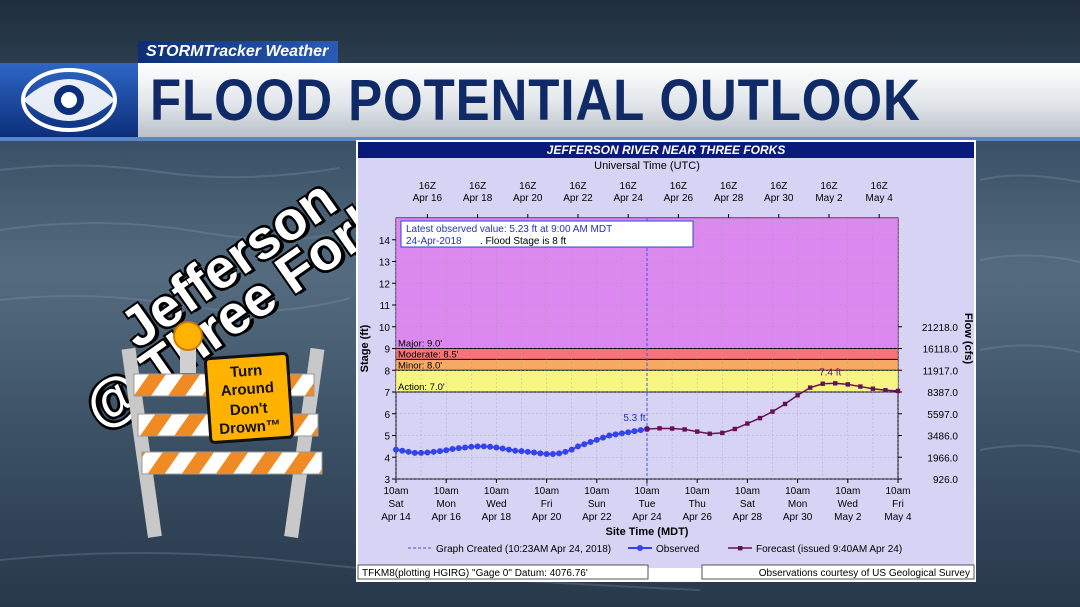 The image size is (1080, 607). Describe the element at coordinates (478, 198) in the screenshot. I see `top-tick-date: Apr 18` at that location.